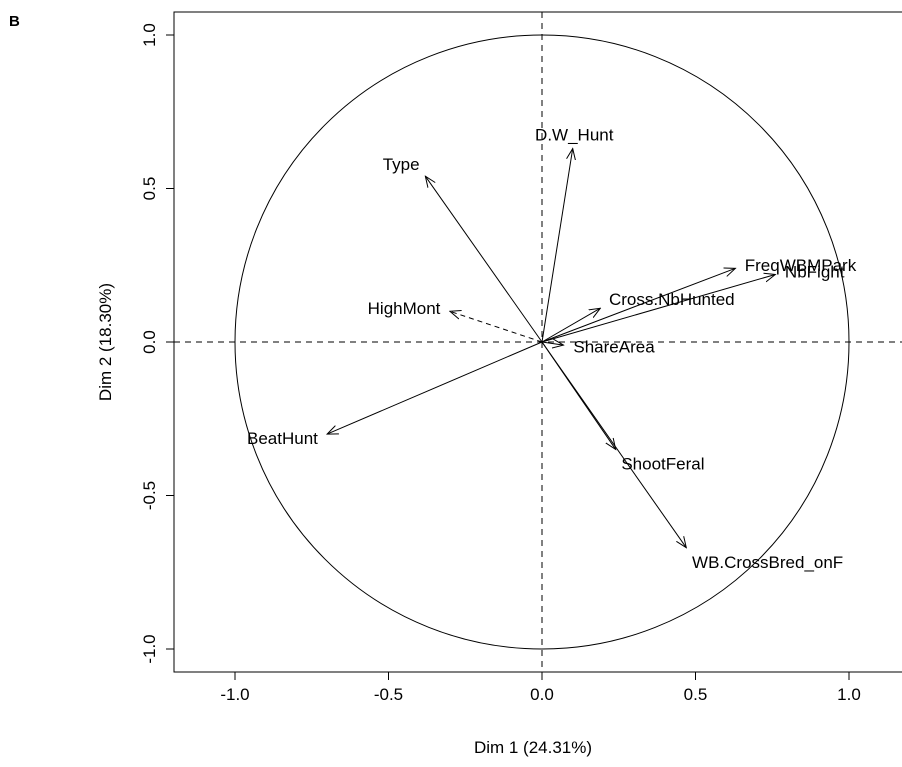 This screenshot has width=902, height=767. I want to click on x-tick-label: -0.5, so click(388, 694).